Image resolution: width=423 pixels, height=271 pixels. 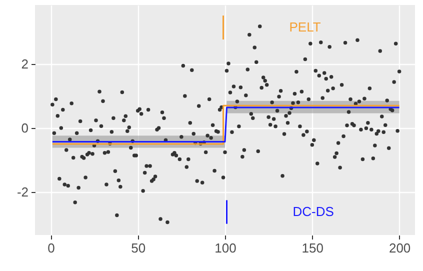 I want to click on text: DC-DS, so click(x=313, y=211).